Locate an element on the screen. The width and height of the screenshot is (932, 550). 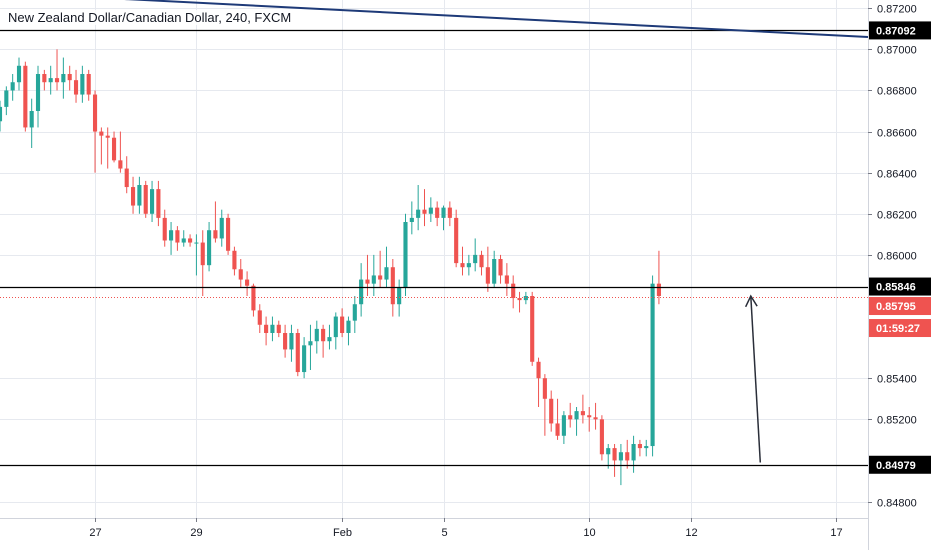
current-price-tag: 0.85795 is located at coordinates (900, 306).